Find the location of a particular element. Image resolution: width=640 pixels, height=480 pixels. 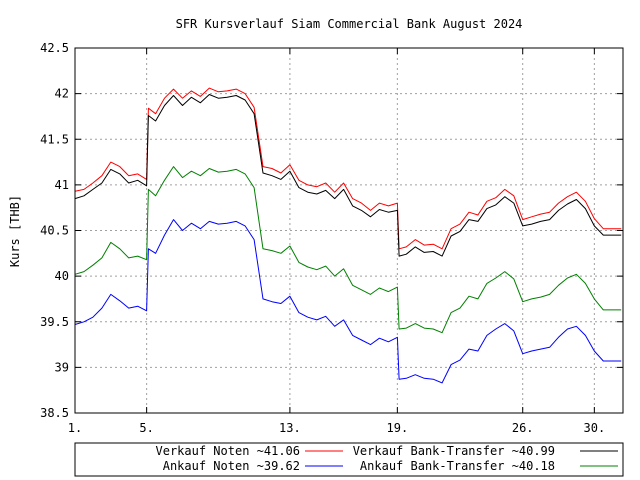

x-tick-label-1: 1. is located at coordinates (75, 428).